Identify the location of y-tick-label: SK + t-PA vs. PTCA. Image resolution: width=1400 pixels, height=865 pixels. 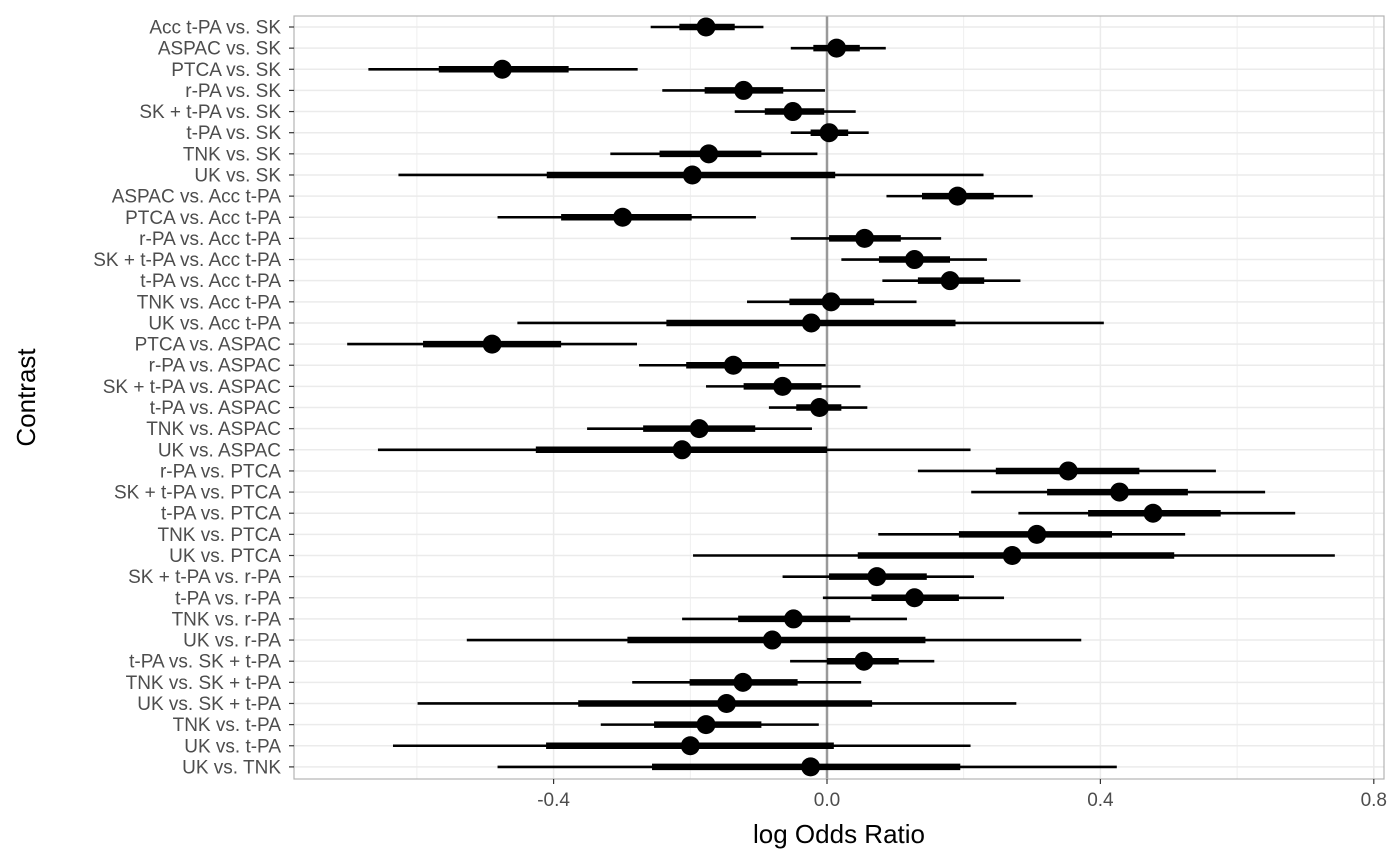
(197, 493).